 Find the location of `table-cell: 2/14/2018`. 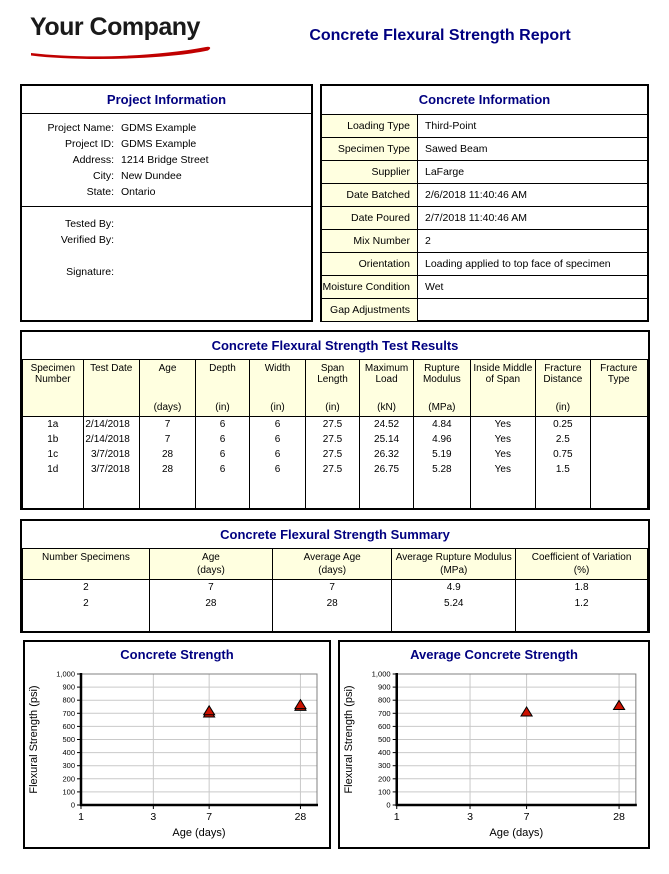

table-cell: 2/14/2018 is located at coordinates (111, 424).